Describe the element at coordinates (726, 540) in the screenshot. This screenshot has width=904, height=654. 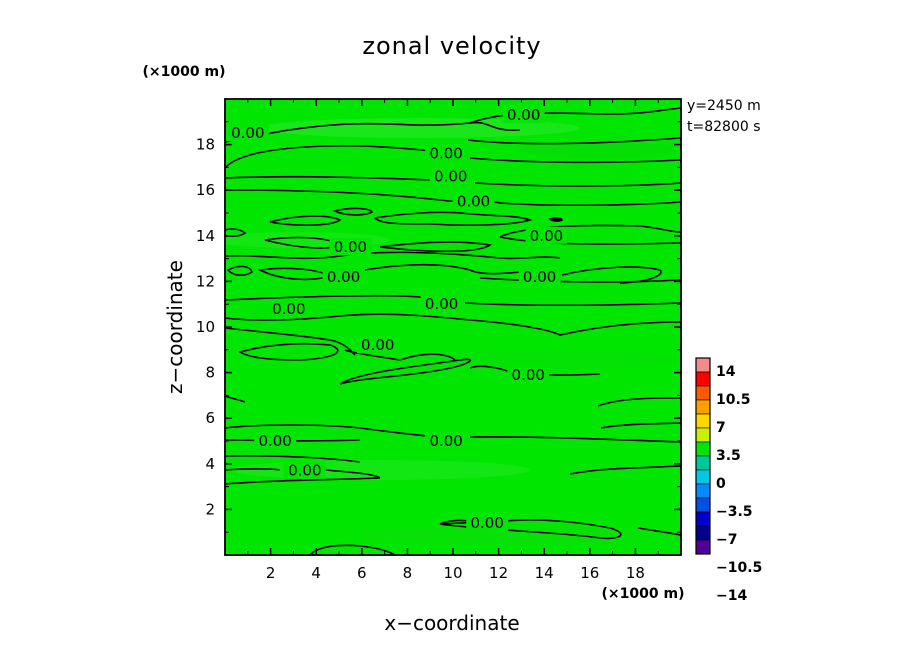
I see `colorbar-tick-label: −7` at that location.